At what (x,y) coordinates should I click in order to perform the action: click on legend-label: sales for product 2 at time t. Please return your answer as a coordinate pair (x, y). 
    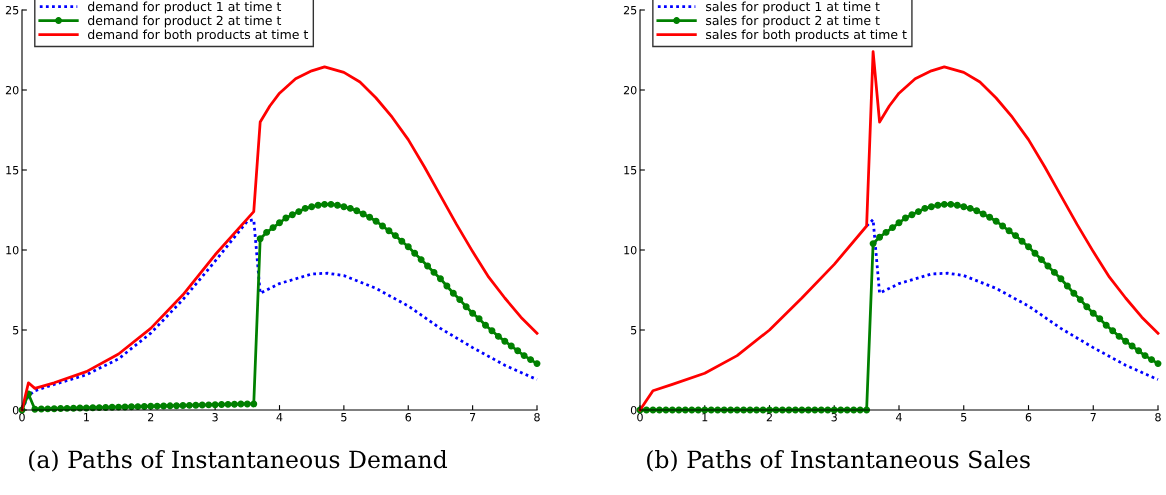
    Looking at the image, I should click on (793, 21).